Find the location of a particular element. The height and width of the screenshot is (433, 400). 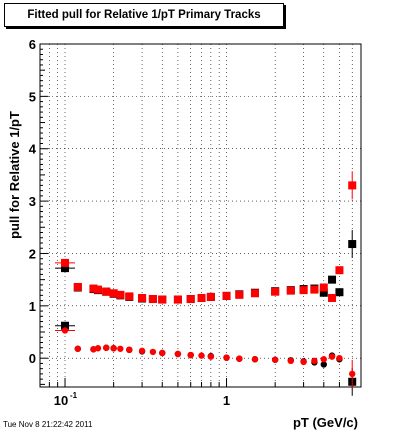

timestamp: Tue Nov 8 21:22:42 2011 is located at coordinates (48, 424).